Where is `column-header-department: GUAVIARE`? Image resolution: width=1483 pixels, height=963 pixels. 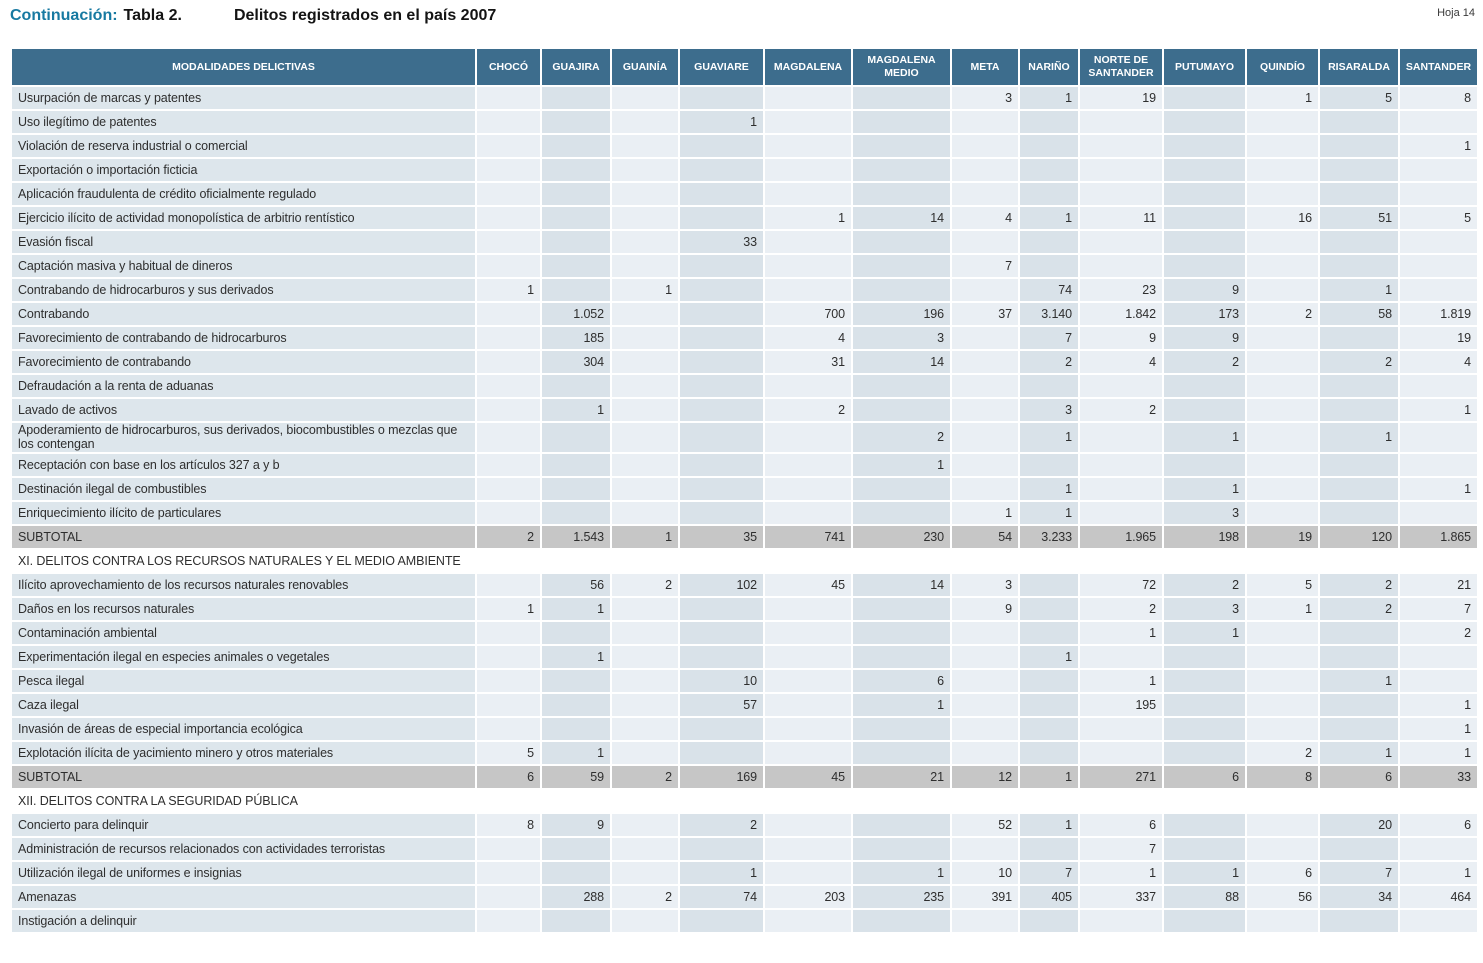 column-header-department: GUAVIARE is located at coordinates (721, 67).